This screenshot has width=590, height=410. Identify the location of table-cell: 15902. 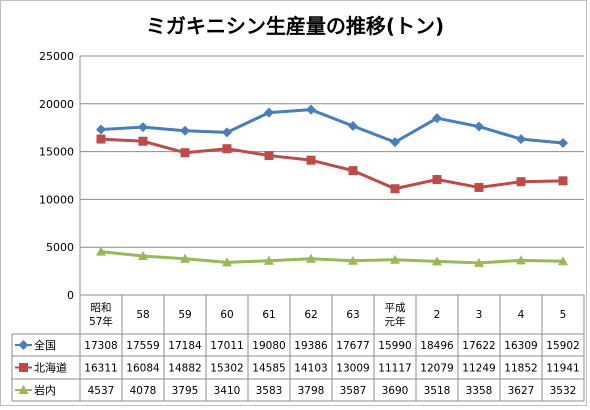
(562, 346).